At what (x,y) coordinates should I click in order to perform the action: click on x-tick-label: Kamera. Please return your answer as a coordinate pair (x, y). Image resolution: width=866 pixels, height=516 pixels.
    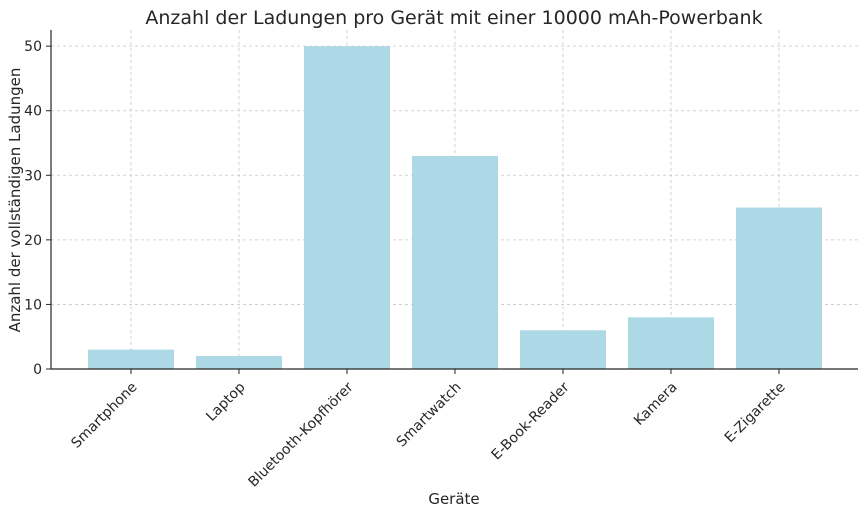
    Looking at the image, I should click on (656, 404).